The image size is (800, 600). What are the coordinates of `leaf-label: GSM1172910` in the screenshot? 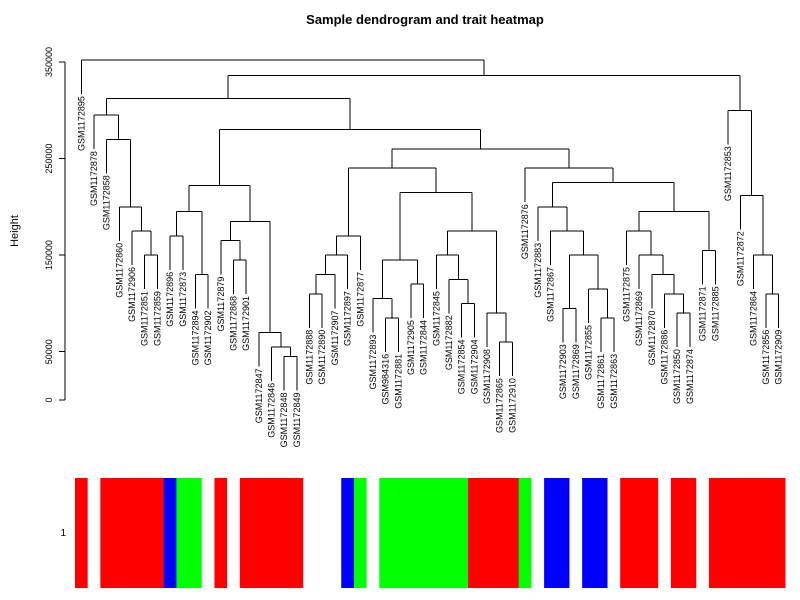 It's located at (512, 405).